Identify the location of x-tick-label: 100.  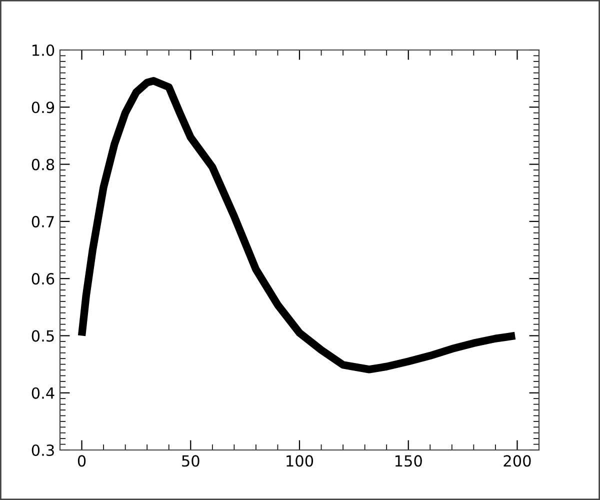
(300, 461).